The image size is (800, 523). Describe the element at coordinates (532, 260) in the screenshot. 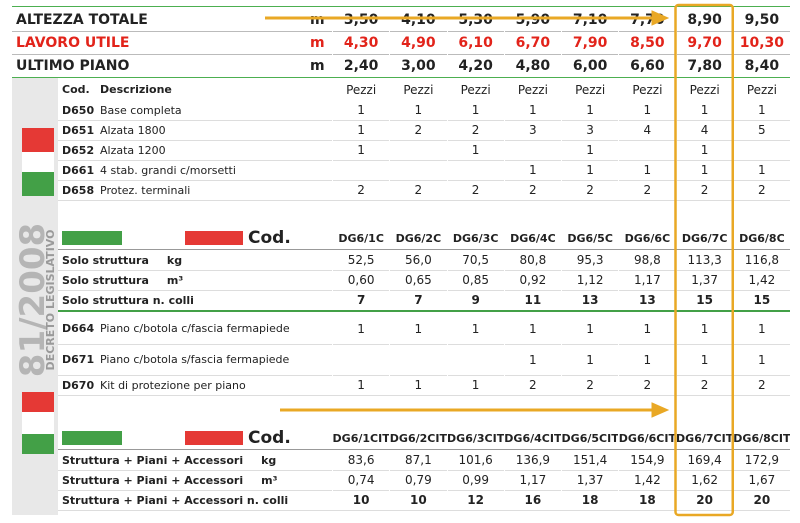

I see `value-cell: 80,8` at that location.